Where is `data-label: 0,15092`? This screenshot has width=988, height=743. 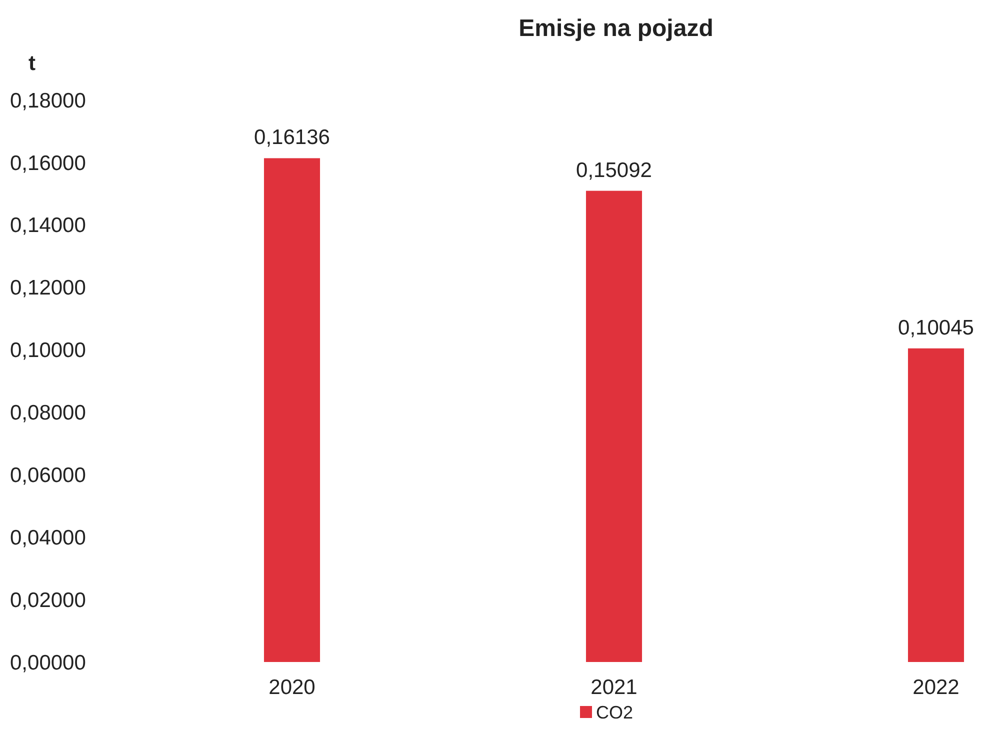
data-label: 0,15092 is located at coordinates (614, 170).